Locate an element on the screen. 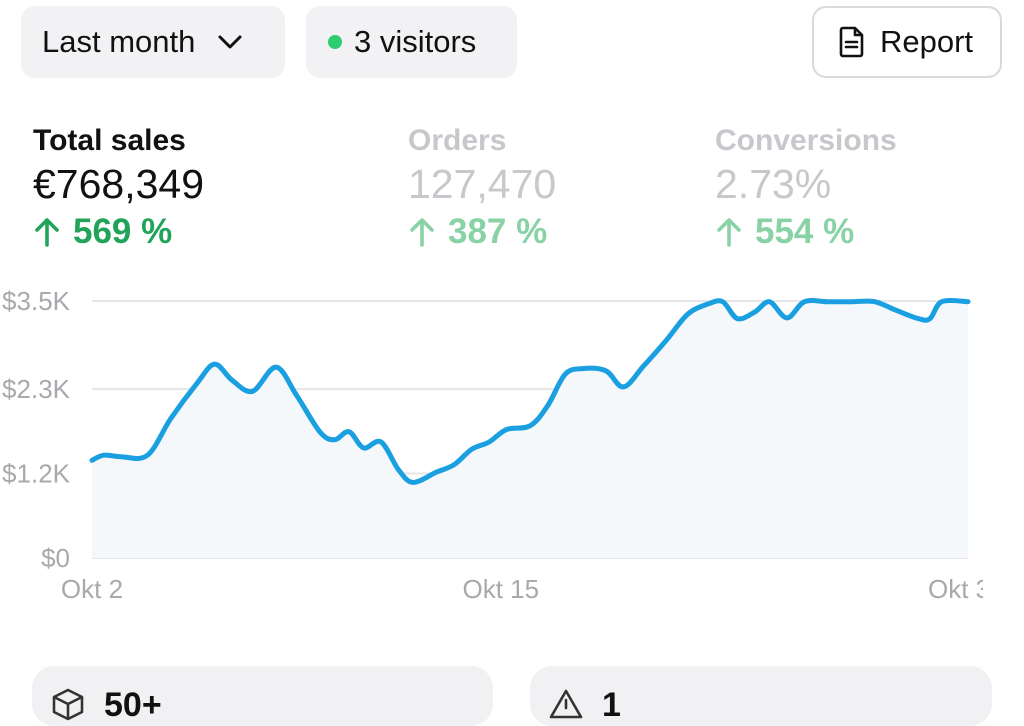 The height and width of the screenshot is (726, 1024). chevron-down-icon is located at coordinates (230, 42).